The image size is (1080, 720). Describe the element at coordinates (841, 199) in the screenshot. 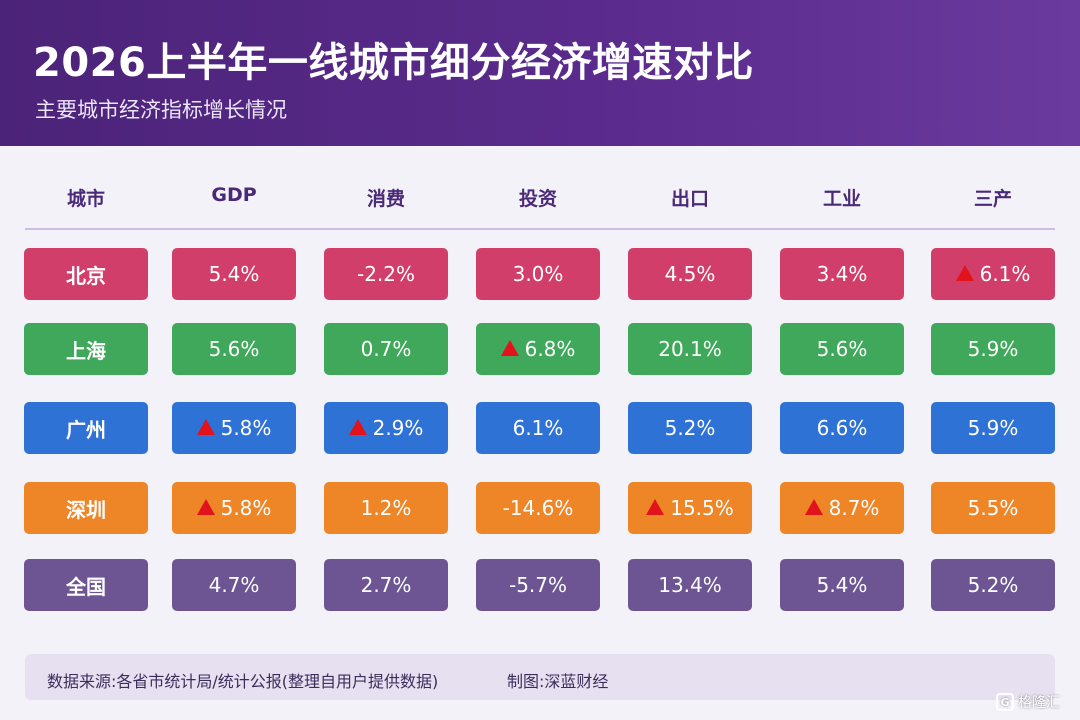

I see `column-header: 工业` at that location.